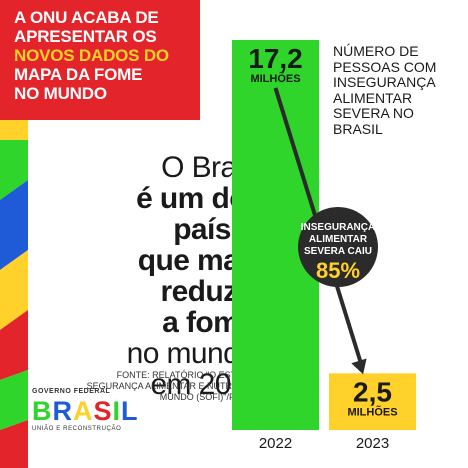 Image resolution: width=468 pixels, height=468 pixels. I want to click on headline-line-5: NO MUNDO, so click(60, 93).